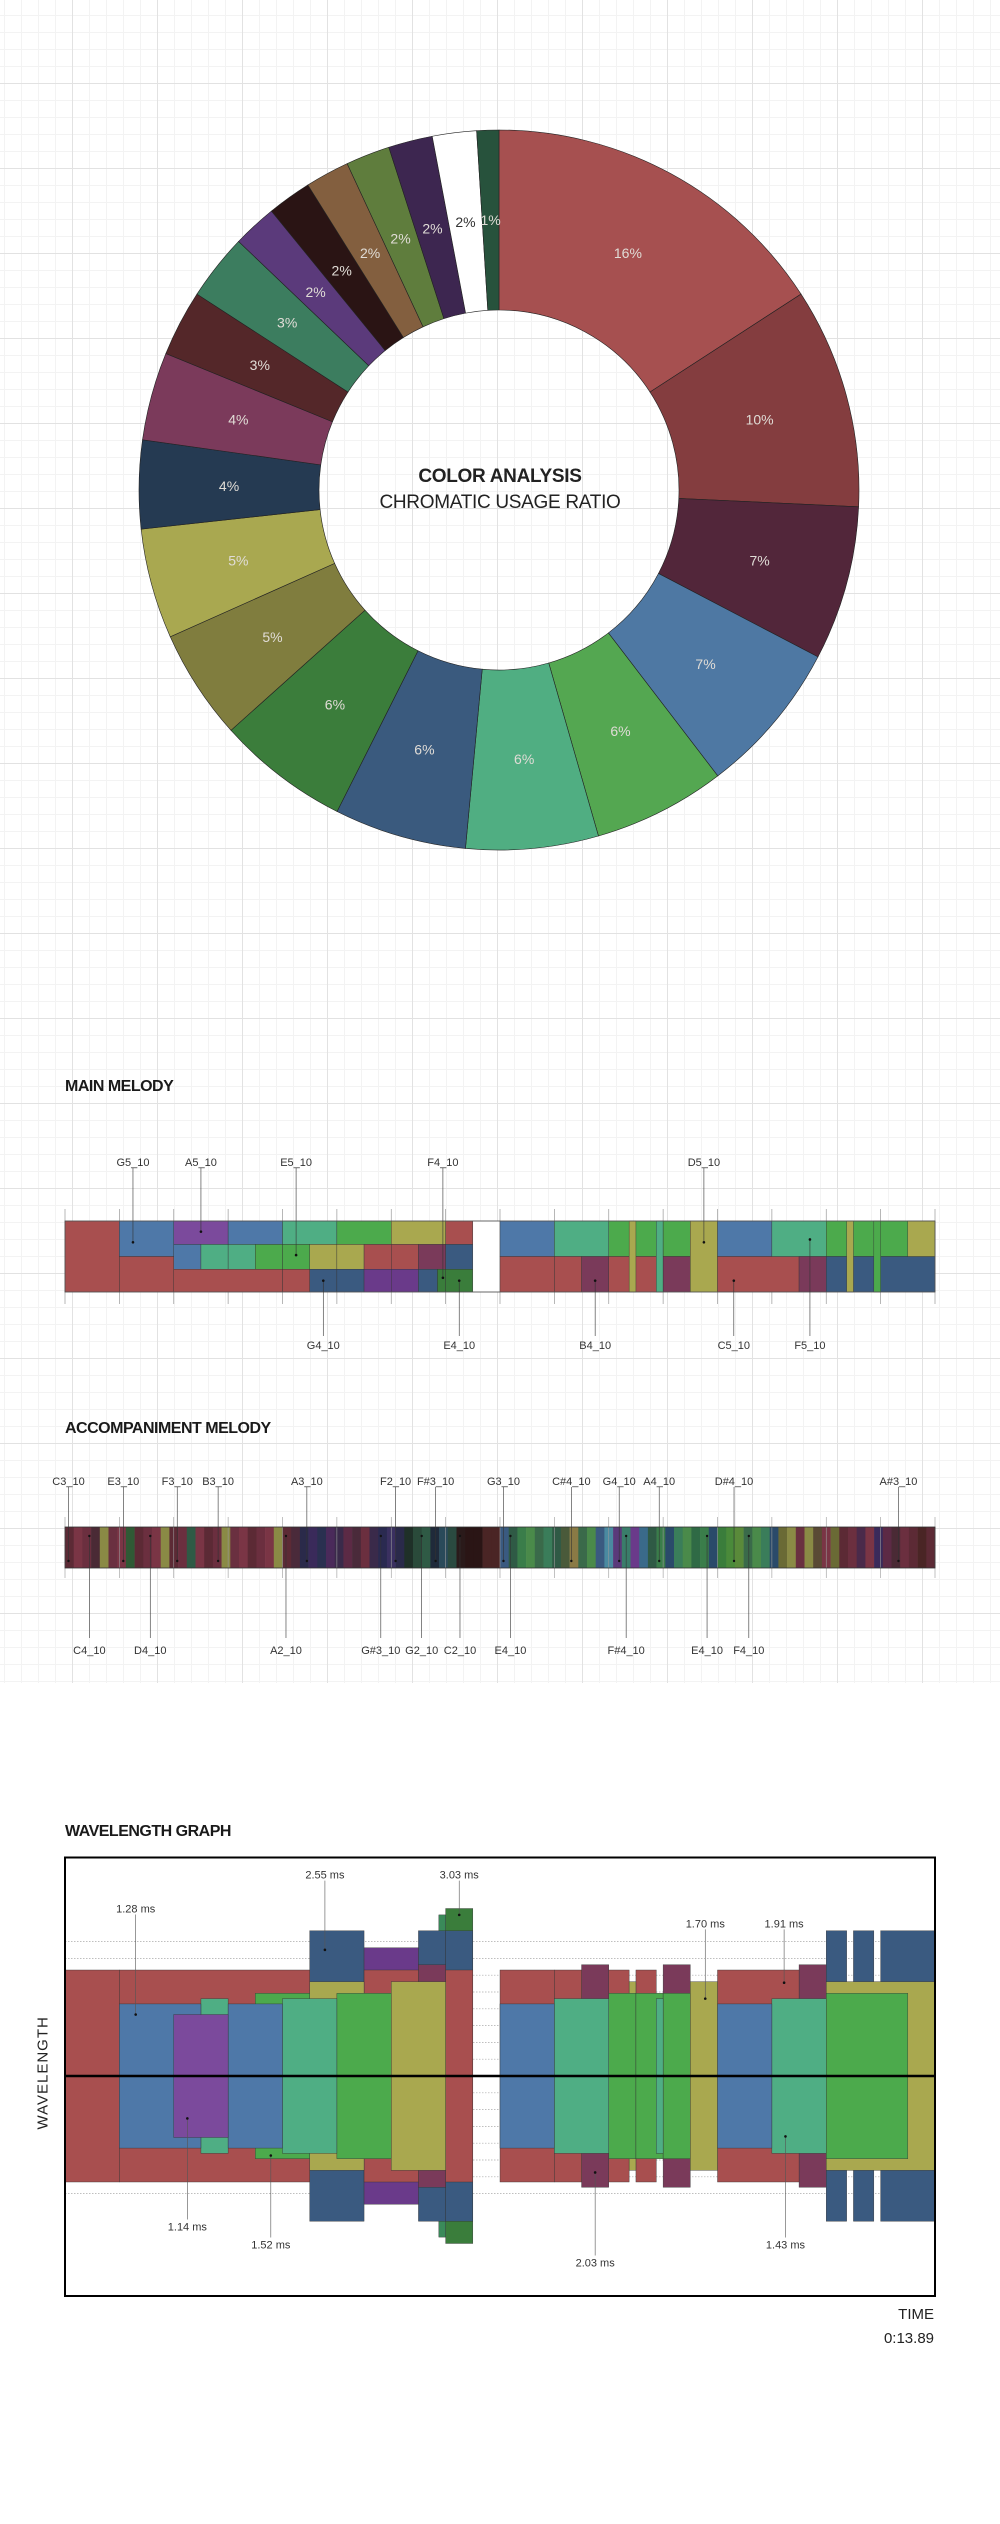 The height and width of the screenshot is (2524, 1000). I want to click on note-label: C2_10, so click(460, 1651).